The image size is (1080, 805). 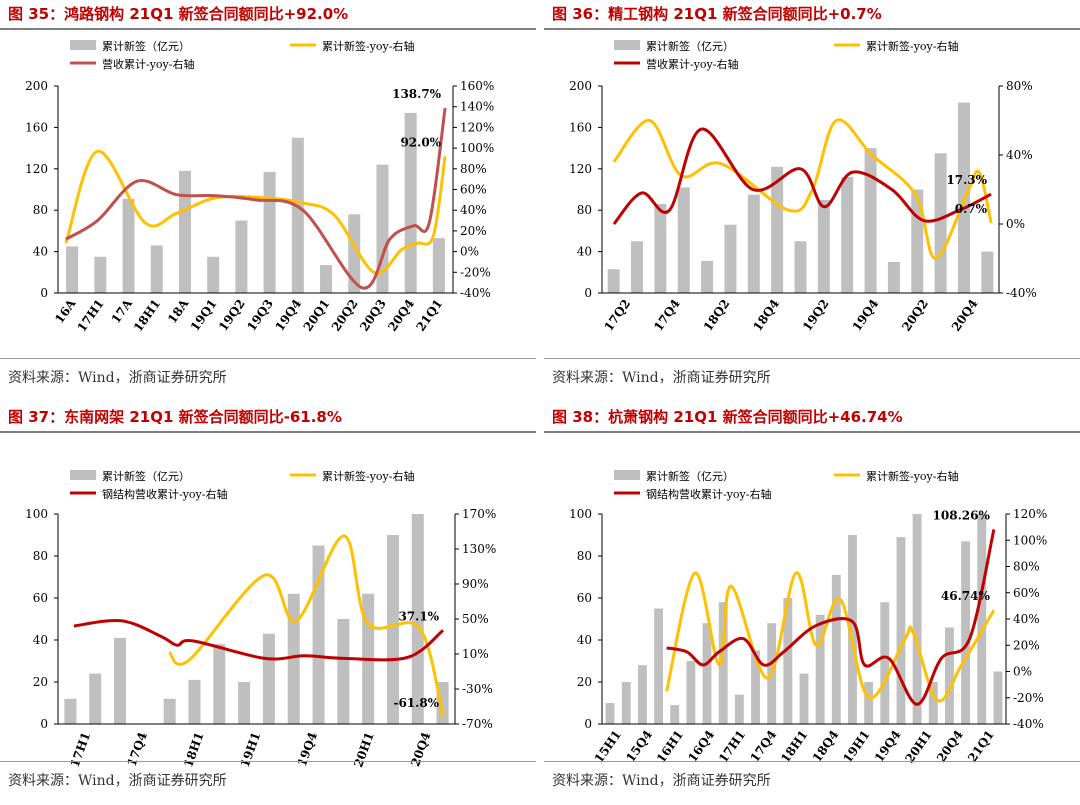 What do you see at coordinates (580, 86) in the screenshot?
I see `y-tick-label-left: 200` at bounding box center [580, 86].